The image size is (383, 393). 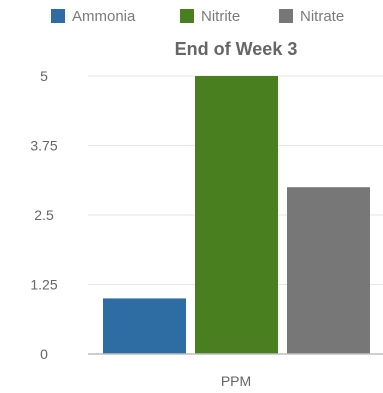 I want to click on legend-label-nitrate: Nitrate, so click(x=322, y=16).